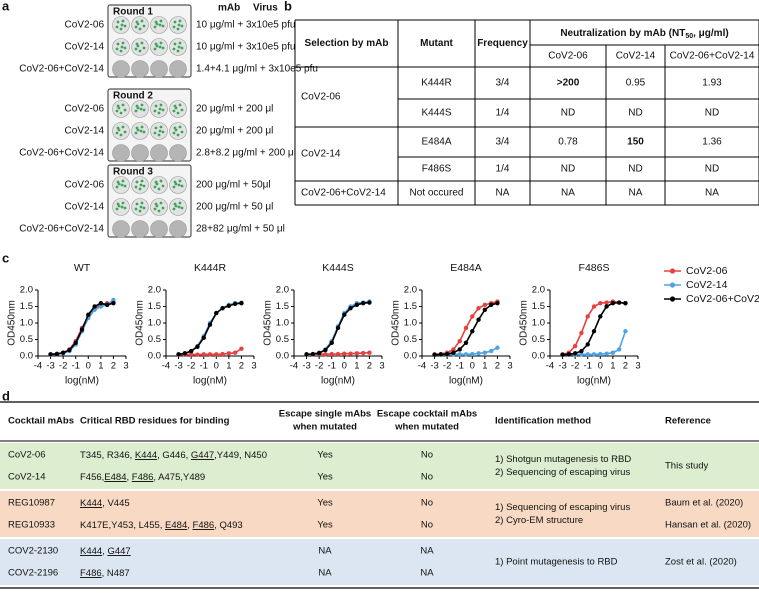 Image resolution: width=759 pixels, height=595 pixels. I want to click on condition-label: 10 μg/ml + 3x10e5 pfu, so click(245, 47).